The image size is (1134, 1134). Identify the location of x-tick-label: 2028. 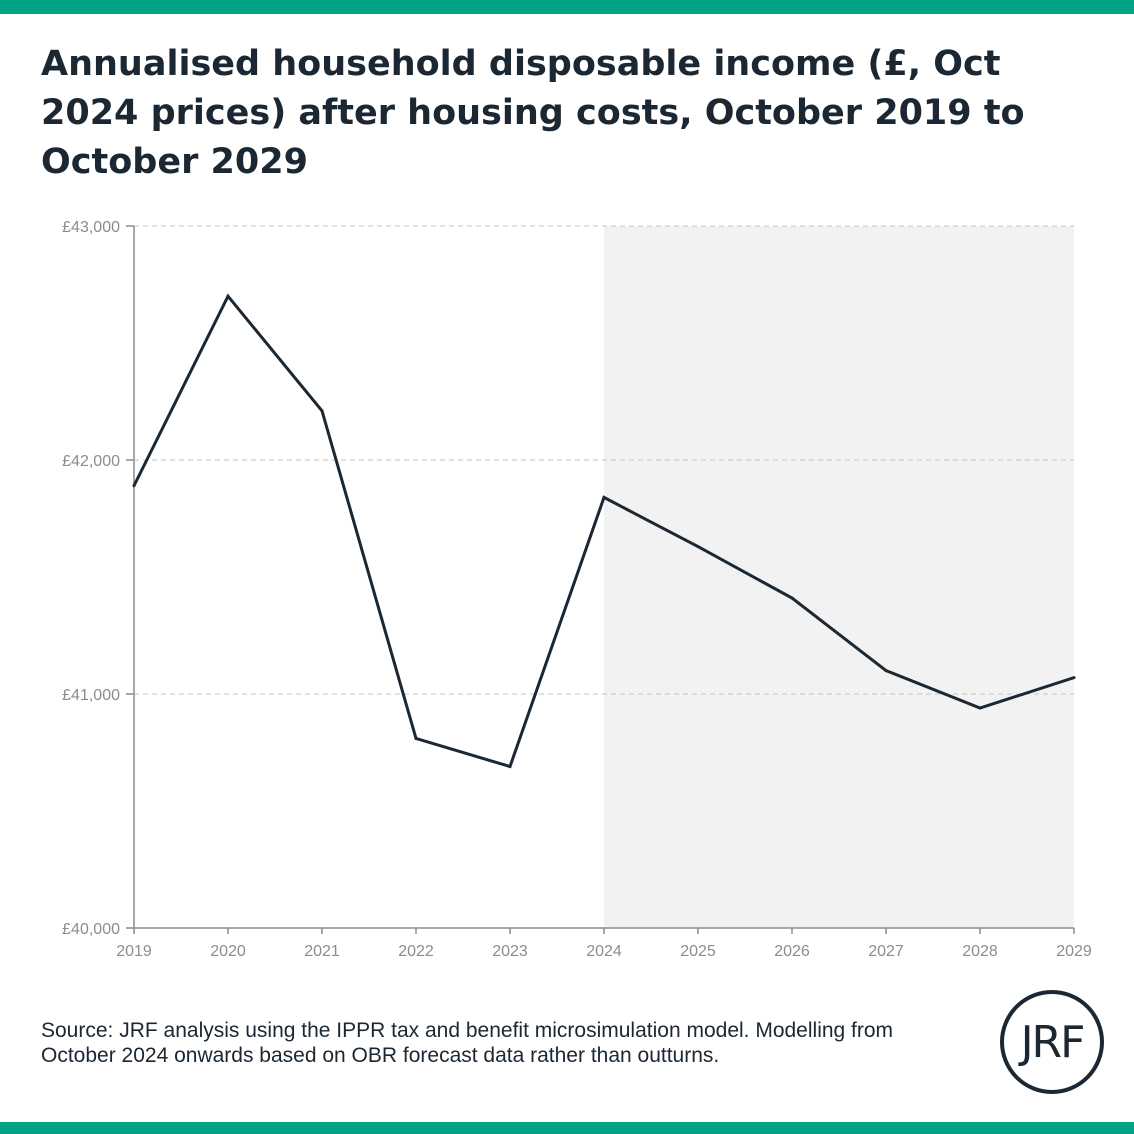
(980, 951).